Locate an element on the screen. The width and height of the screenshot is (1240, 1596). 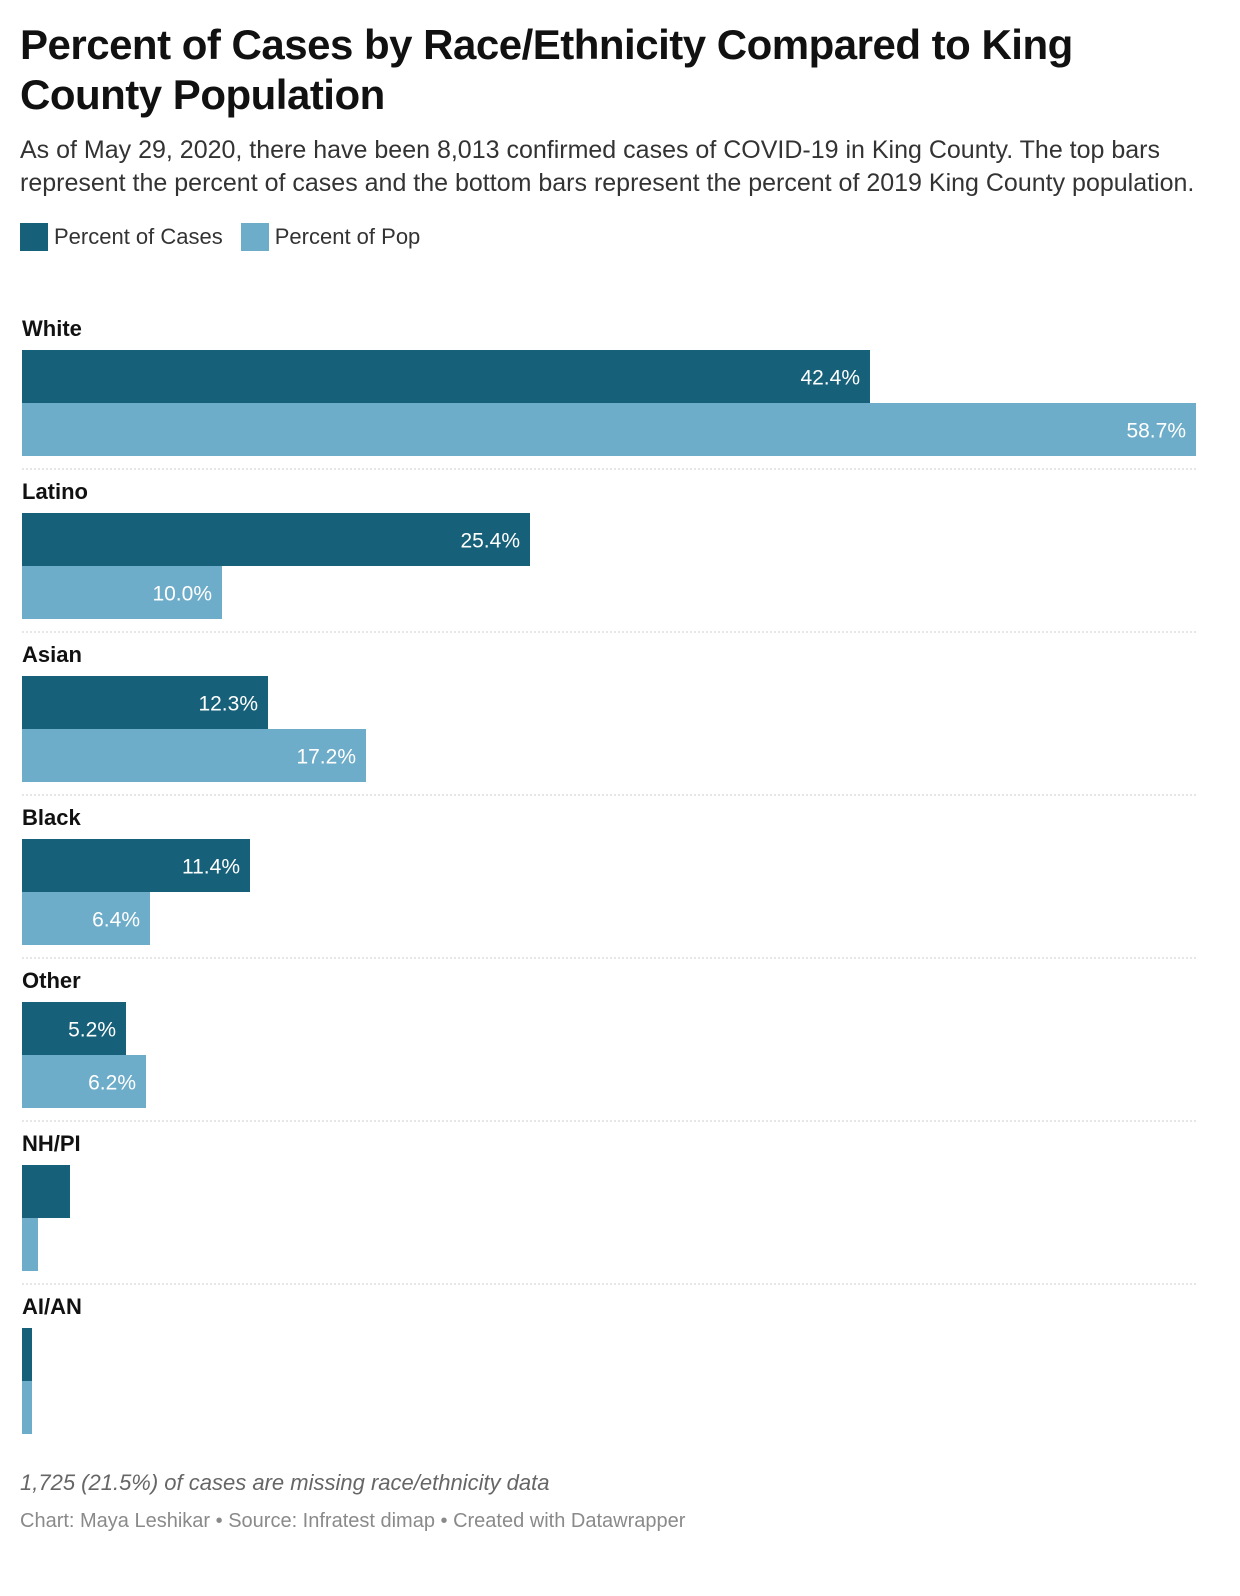
category-label: Other is located at coordinates (51, 980).